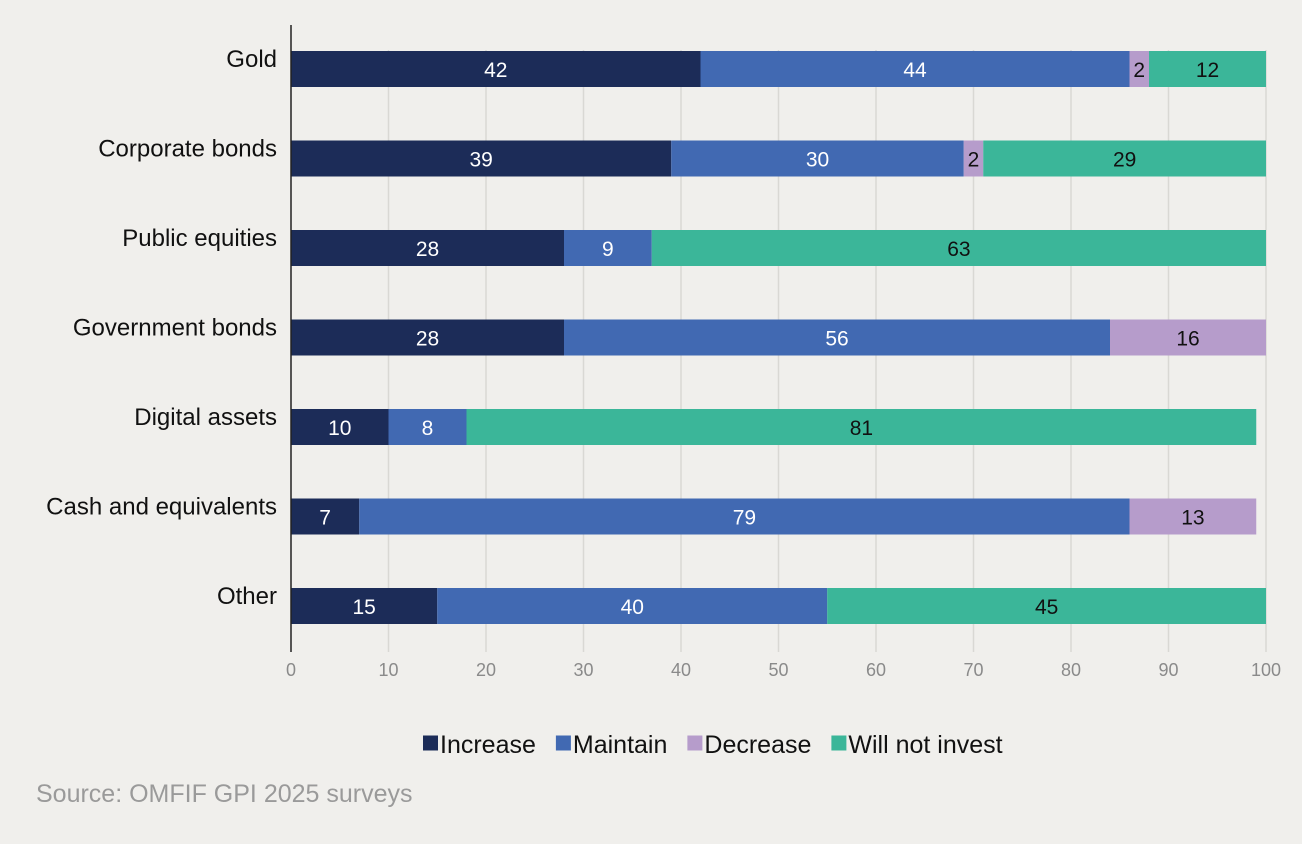  I want to click on bar-value-label: 40, so click(632, 607).